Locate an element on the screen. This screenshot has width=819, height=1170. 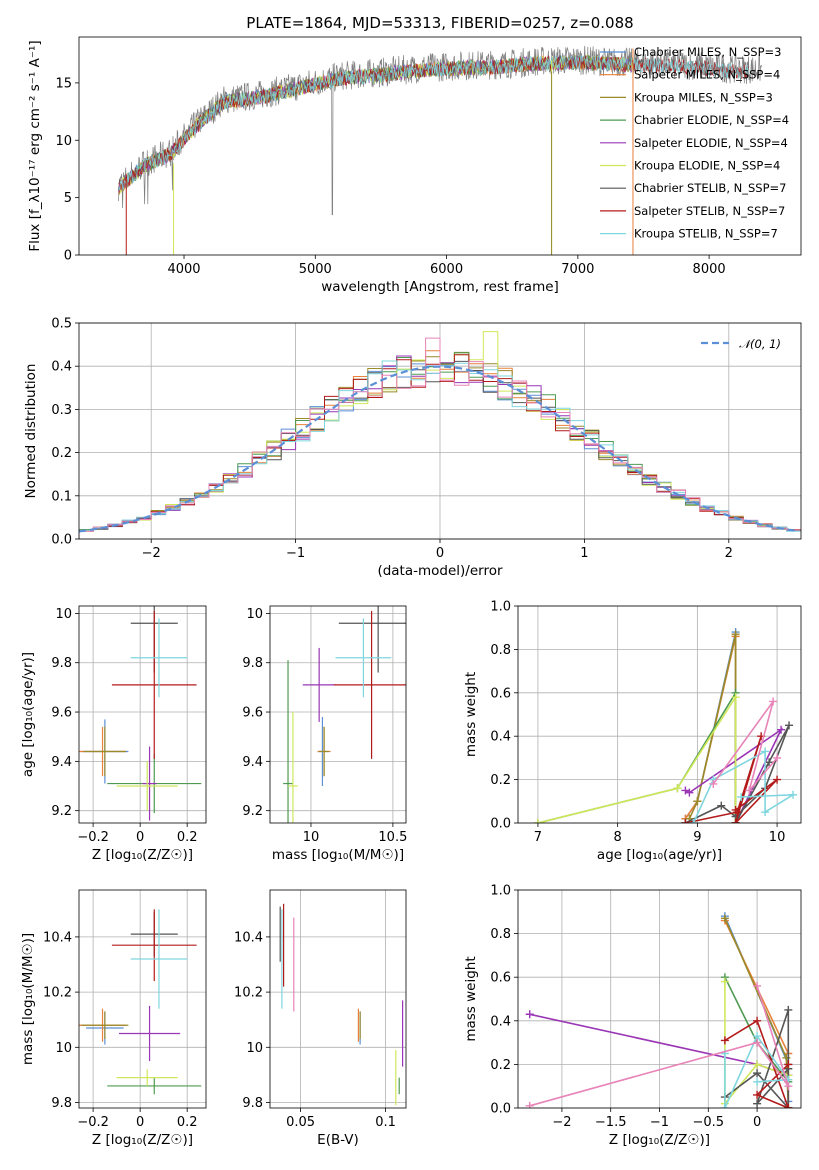
x-tick-label: 10 is located at coordinates (777, 837).